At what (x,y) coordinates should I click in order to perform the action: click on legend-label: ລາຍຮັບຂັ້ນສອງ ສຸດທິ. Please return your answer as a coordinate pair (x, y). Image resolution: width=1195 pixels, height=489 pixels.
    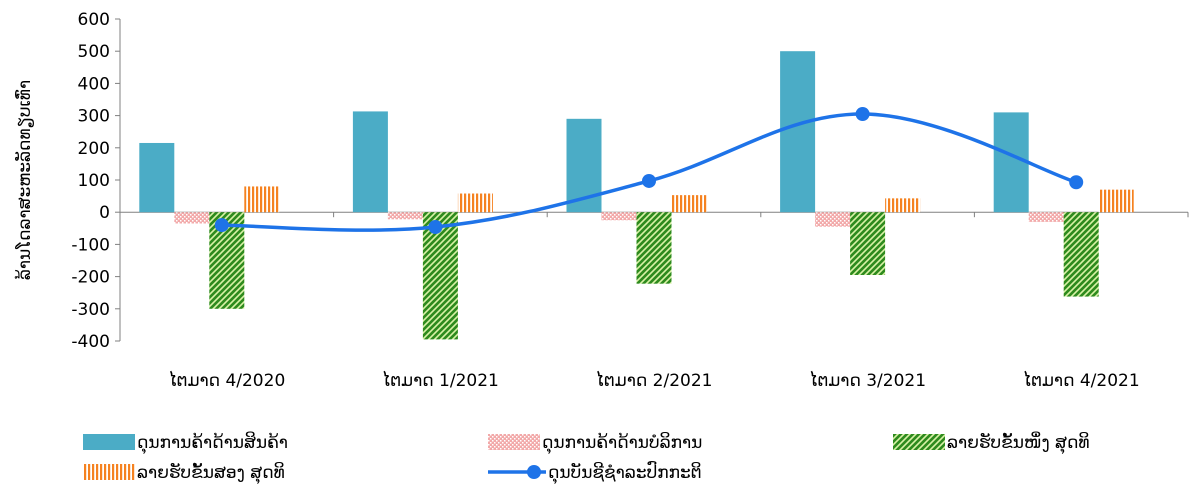
    Looking at the image, I should click on (211, 473).